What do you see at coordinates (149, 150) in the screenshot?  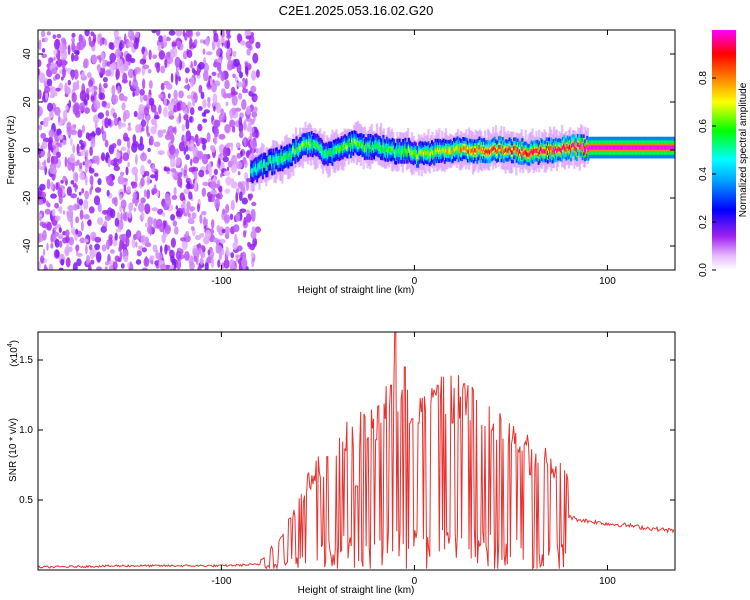 I see `spectrogram-noise-region` at bounding box center [149, 150].